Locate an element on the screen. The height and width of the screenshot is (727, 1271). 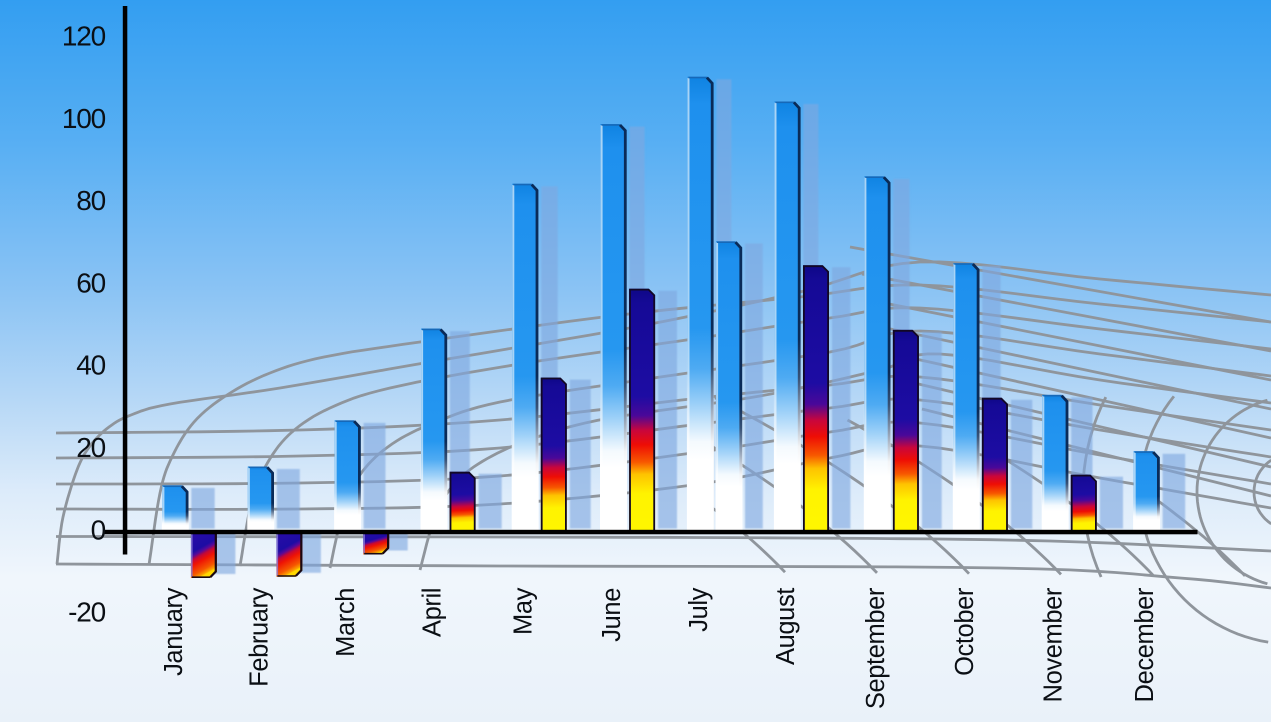
svg-text: November is located at coordinates (1054, 644).